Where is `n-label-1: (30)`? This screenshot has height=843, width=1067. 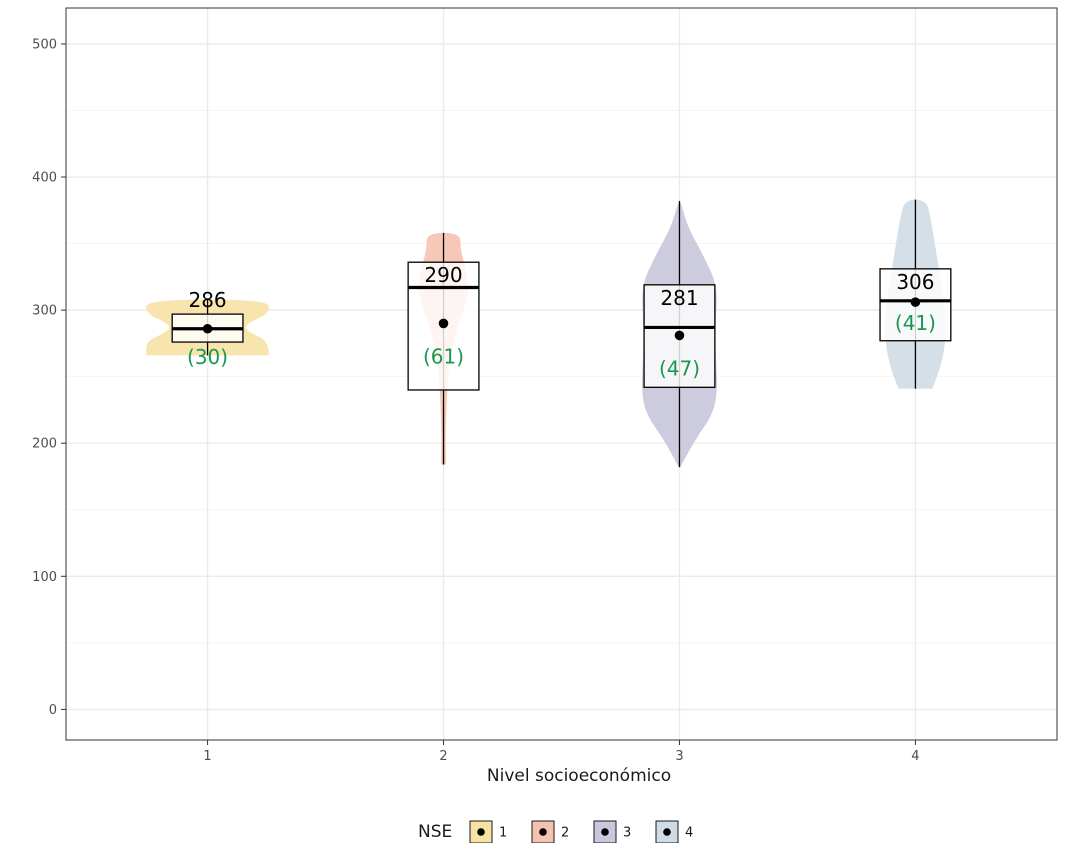 n-label-1: (30) is located at coordinates (207, 357).